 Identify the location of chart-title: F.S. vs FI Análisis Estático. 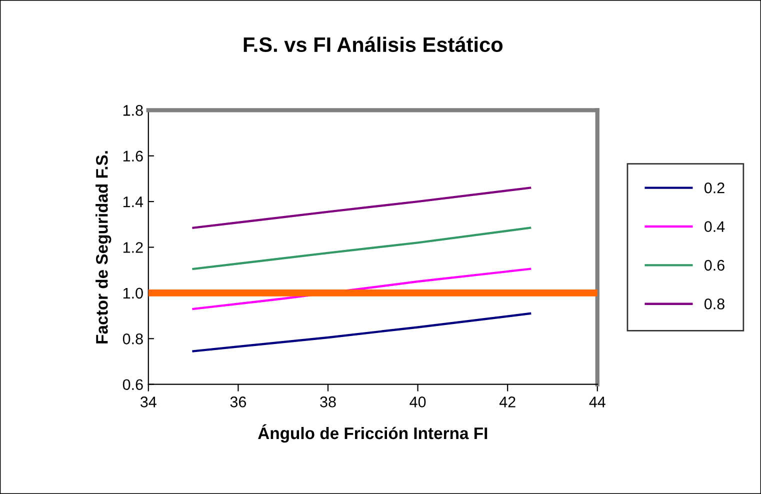
(373, 44).